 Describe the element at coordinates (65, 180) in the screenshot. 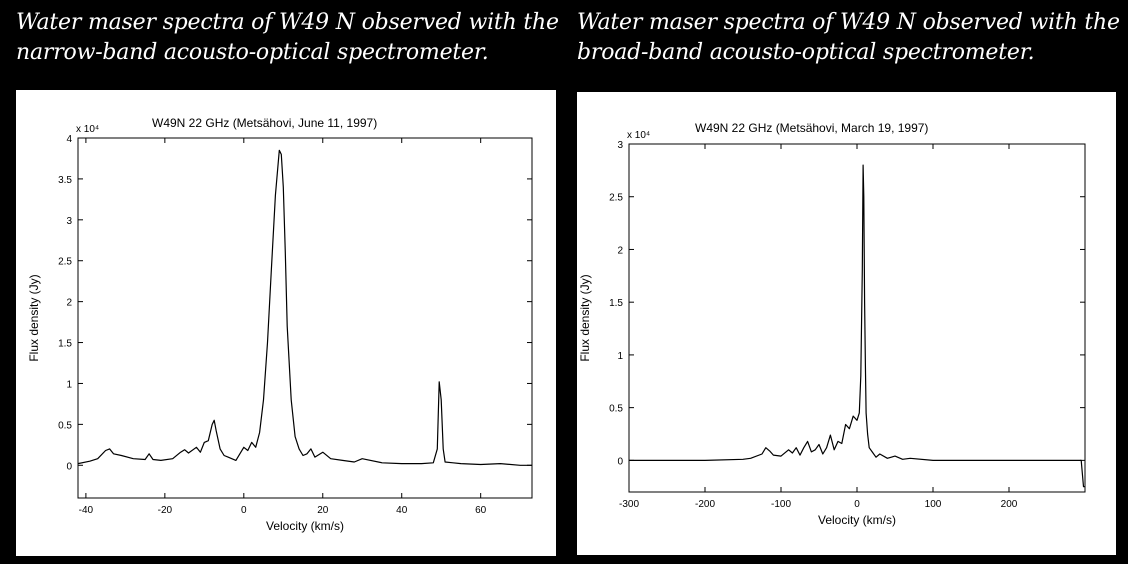

I see `y-tick-label: 3.5` at that location.